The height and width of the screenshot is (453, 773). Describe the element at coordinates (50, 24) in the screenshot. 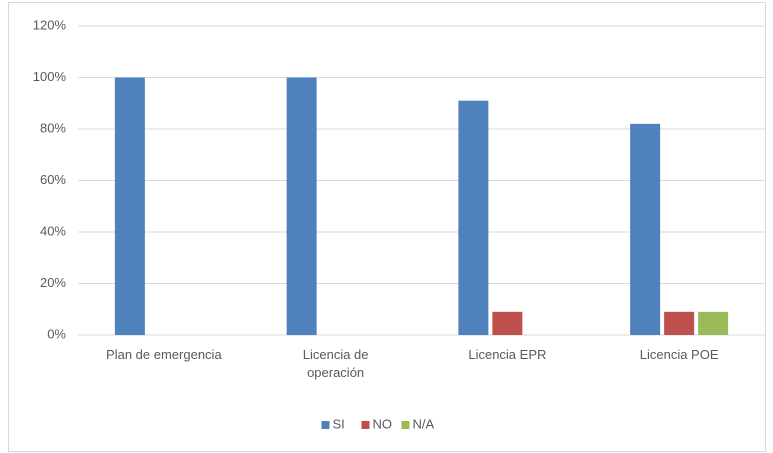

I see `y-tick-label: 120%` at that location.